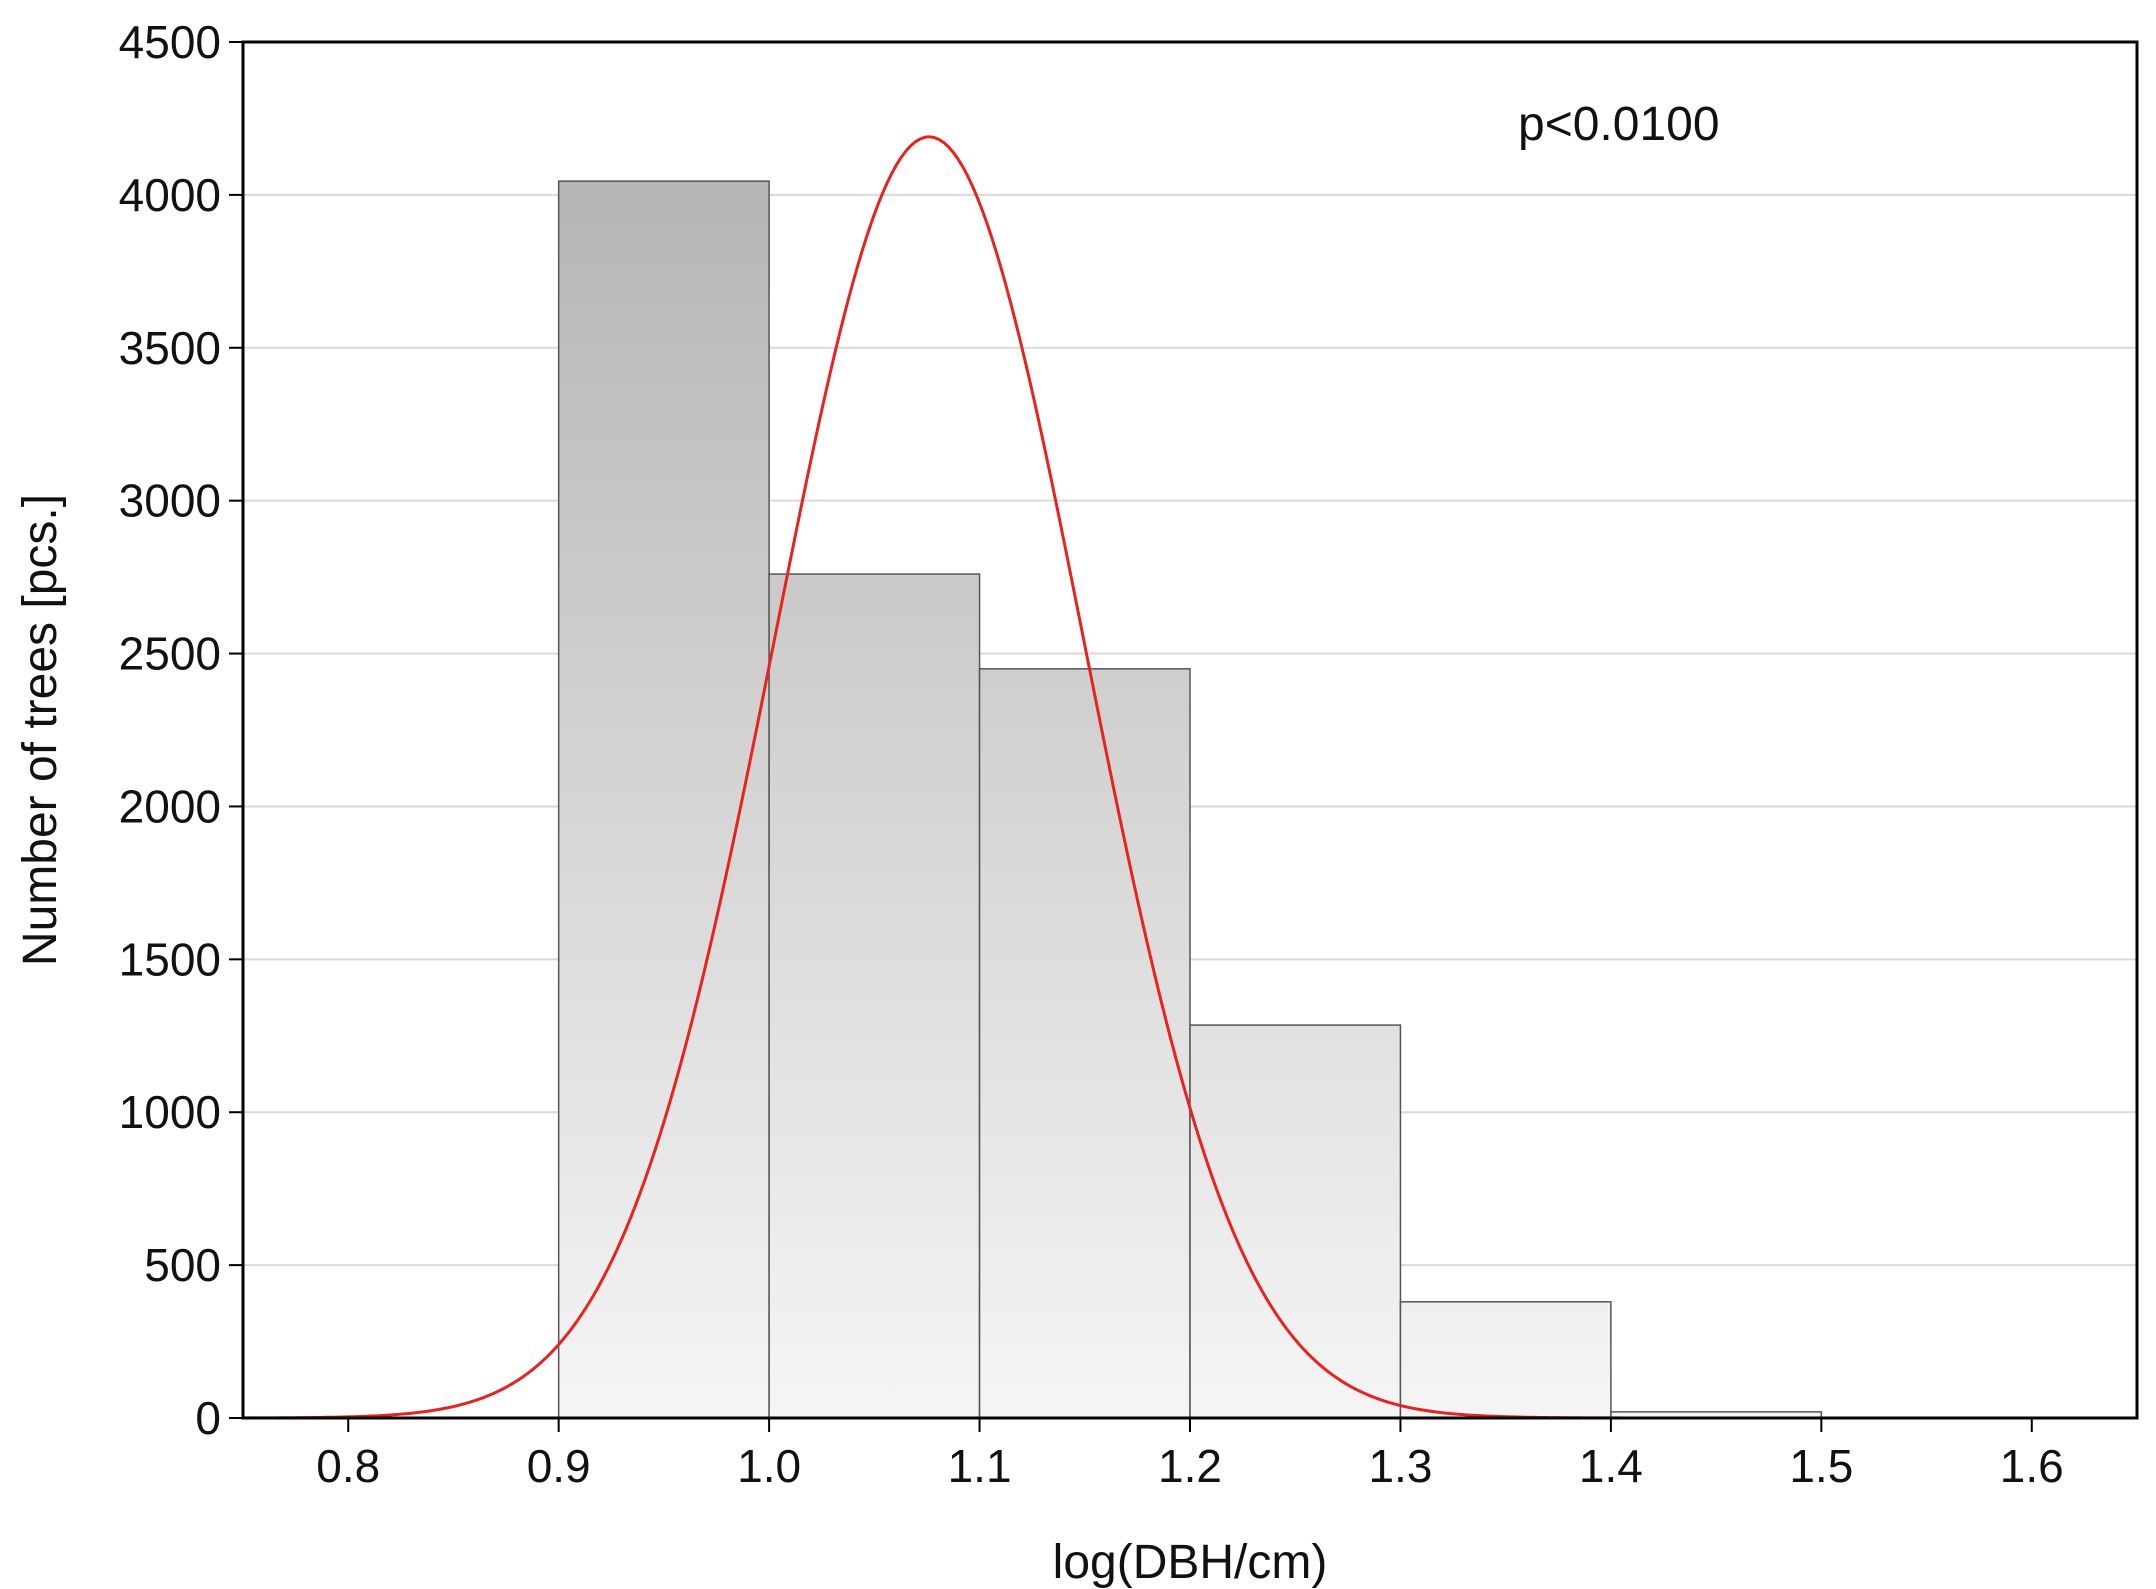 This screenshot has width=2156, height=1589. Describe the element at coordinates (769, 1466) in the screenshot. I see `x-tick-label: 1.0` at that location.